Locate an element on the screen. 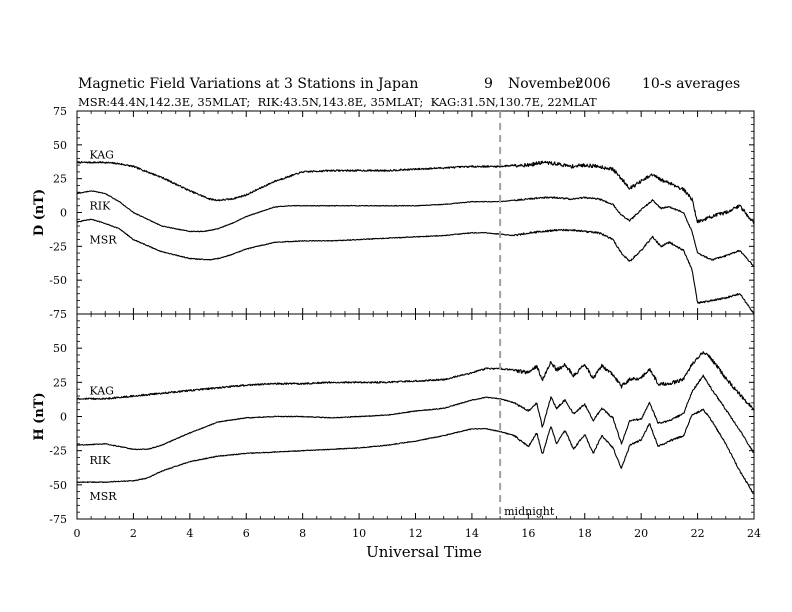  x-tick-label: 10 is located at coordinates (359, 533).